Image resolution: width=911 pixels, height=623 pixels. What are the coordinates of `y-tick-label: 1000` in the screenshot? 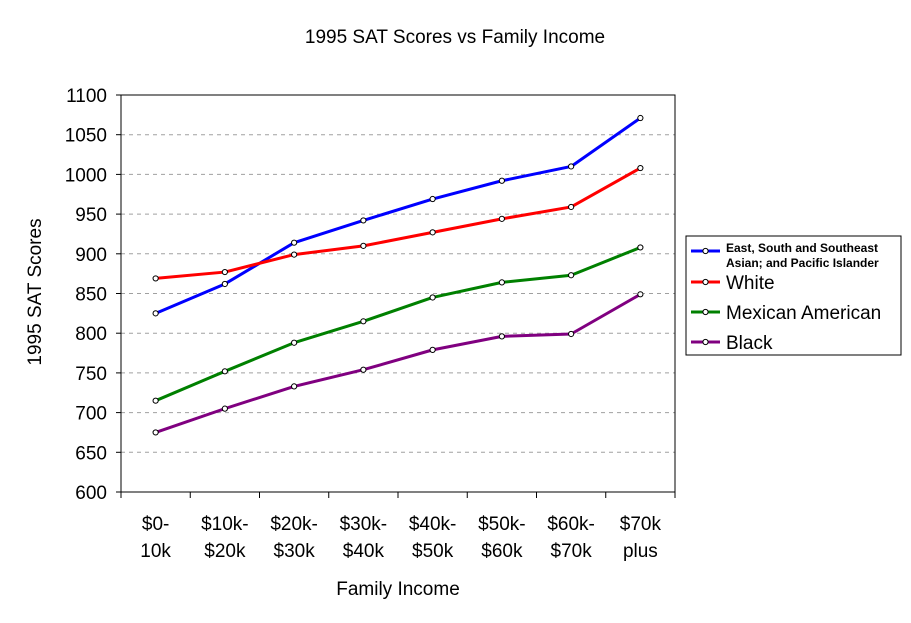 It's located at (86, 175).